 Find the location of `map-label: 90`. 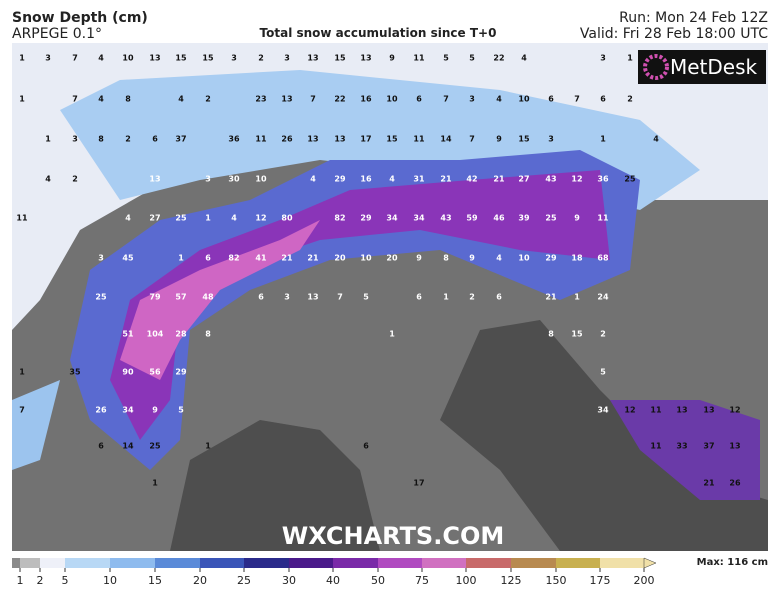

map-label: 90 is located at coordinates (128, 372).